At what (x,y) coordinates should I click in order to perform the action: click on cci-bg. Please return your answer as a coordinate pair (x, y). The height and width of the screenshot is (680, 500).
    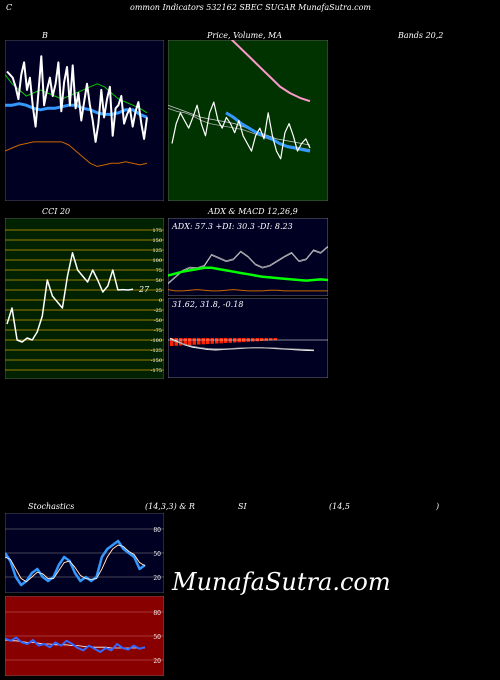
    Looking at the image, I should click on (84, 298).